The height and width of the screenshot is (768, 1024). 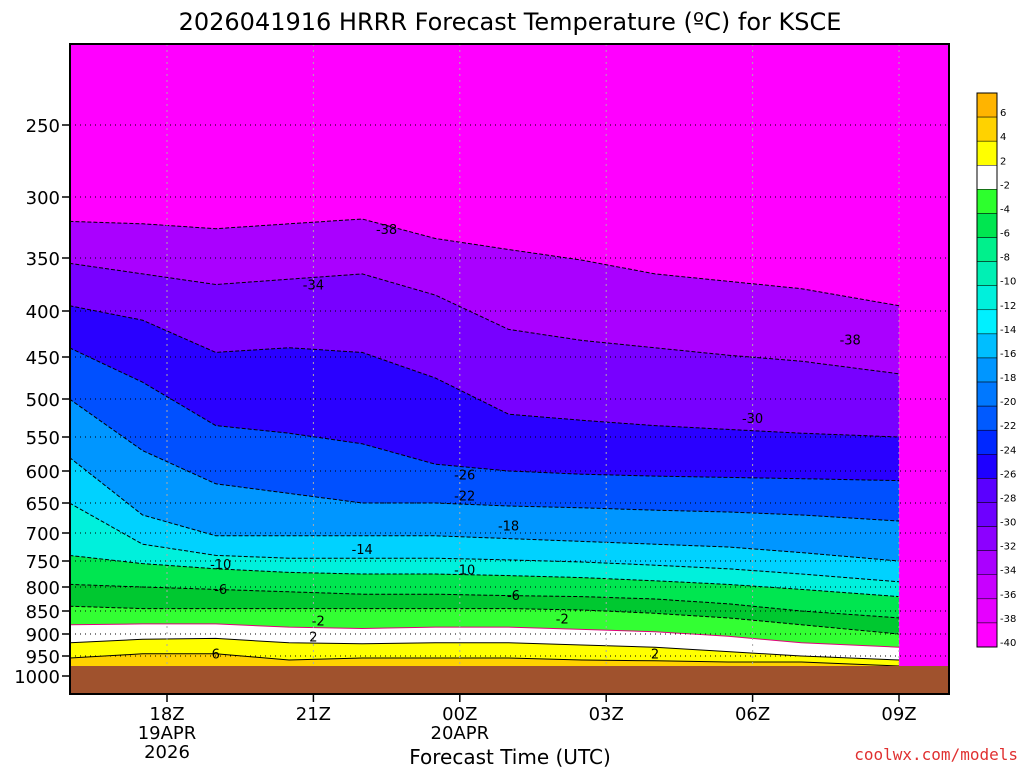 What do you see at coordinates (752, 714) in the screenshot?
I see `x-tick-label: 06Z` at bounding box center [752, 714].